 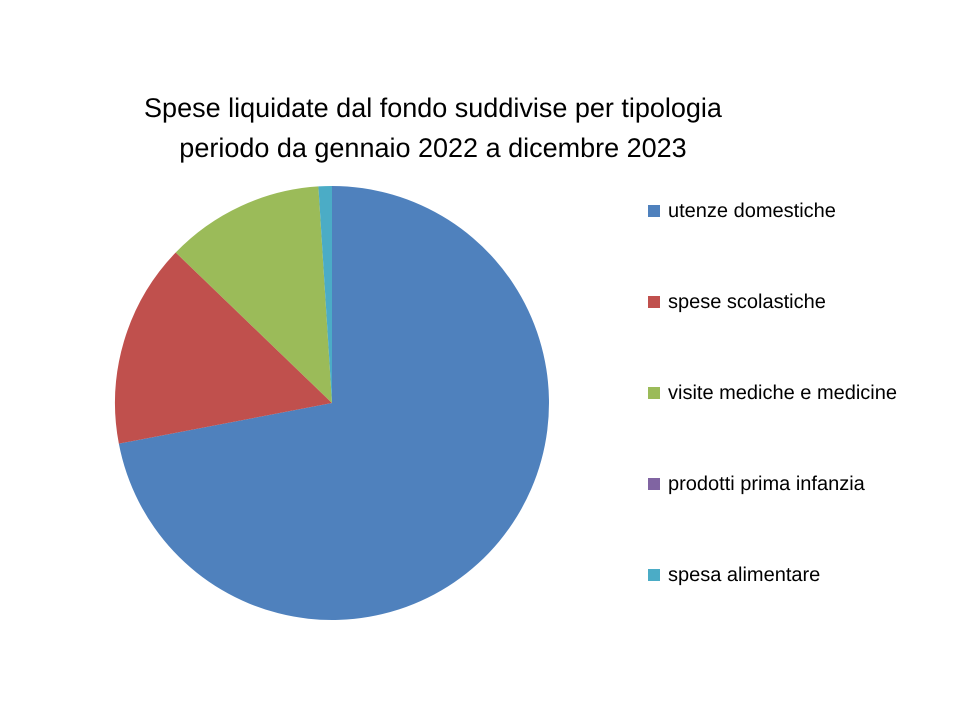 What do you see at coordinates (767, 484) in the screenshot?
I see `legend-label: prodotti prima infanzia` at bounding box center [767, 484].